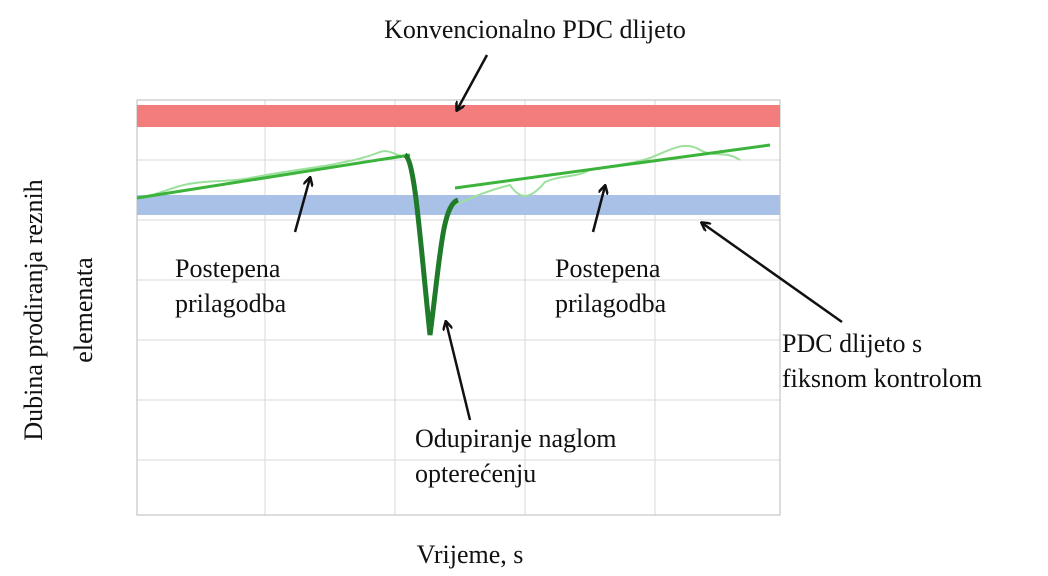 Image resolution: width=1048 pixels, height=576 pixels. I want to click on left-wavy-curve, so click(273, 174).